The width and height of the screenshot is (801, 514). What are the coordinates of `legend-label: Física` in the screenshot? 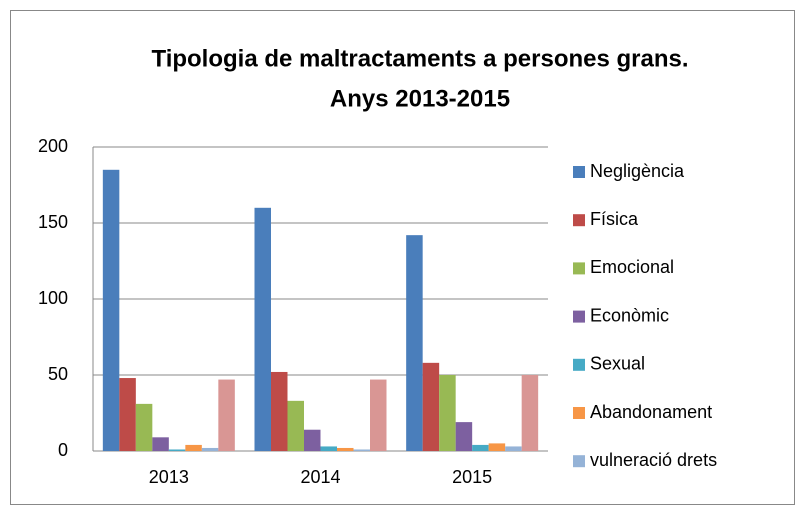 It's located at (614, 219).